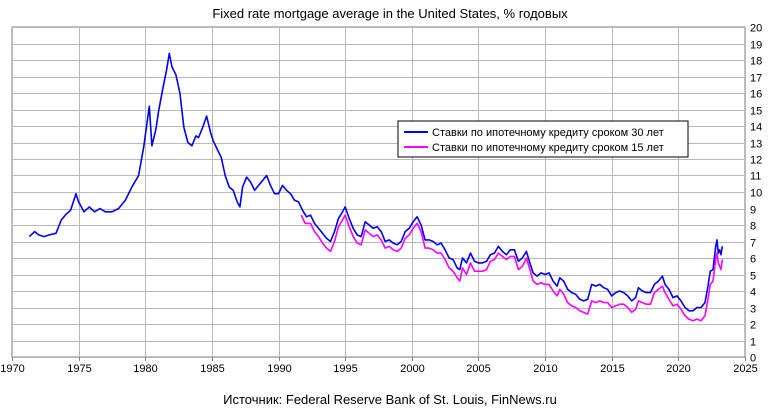 The width and height of the screenshot is (780, 411). What do you see at coordinates (478, 369) in the screenshot?
I see `x-tick-label: 2005` at bounding box center [478, 369].